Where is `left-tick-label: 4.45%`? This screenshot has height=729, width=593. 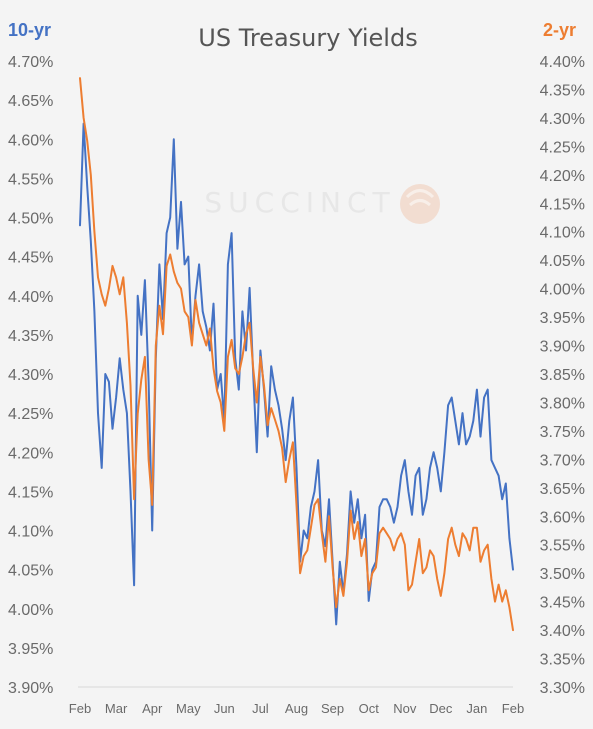 left-tick-label: 4.45% is located at coordinates (30, 258).